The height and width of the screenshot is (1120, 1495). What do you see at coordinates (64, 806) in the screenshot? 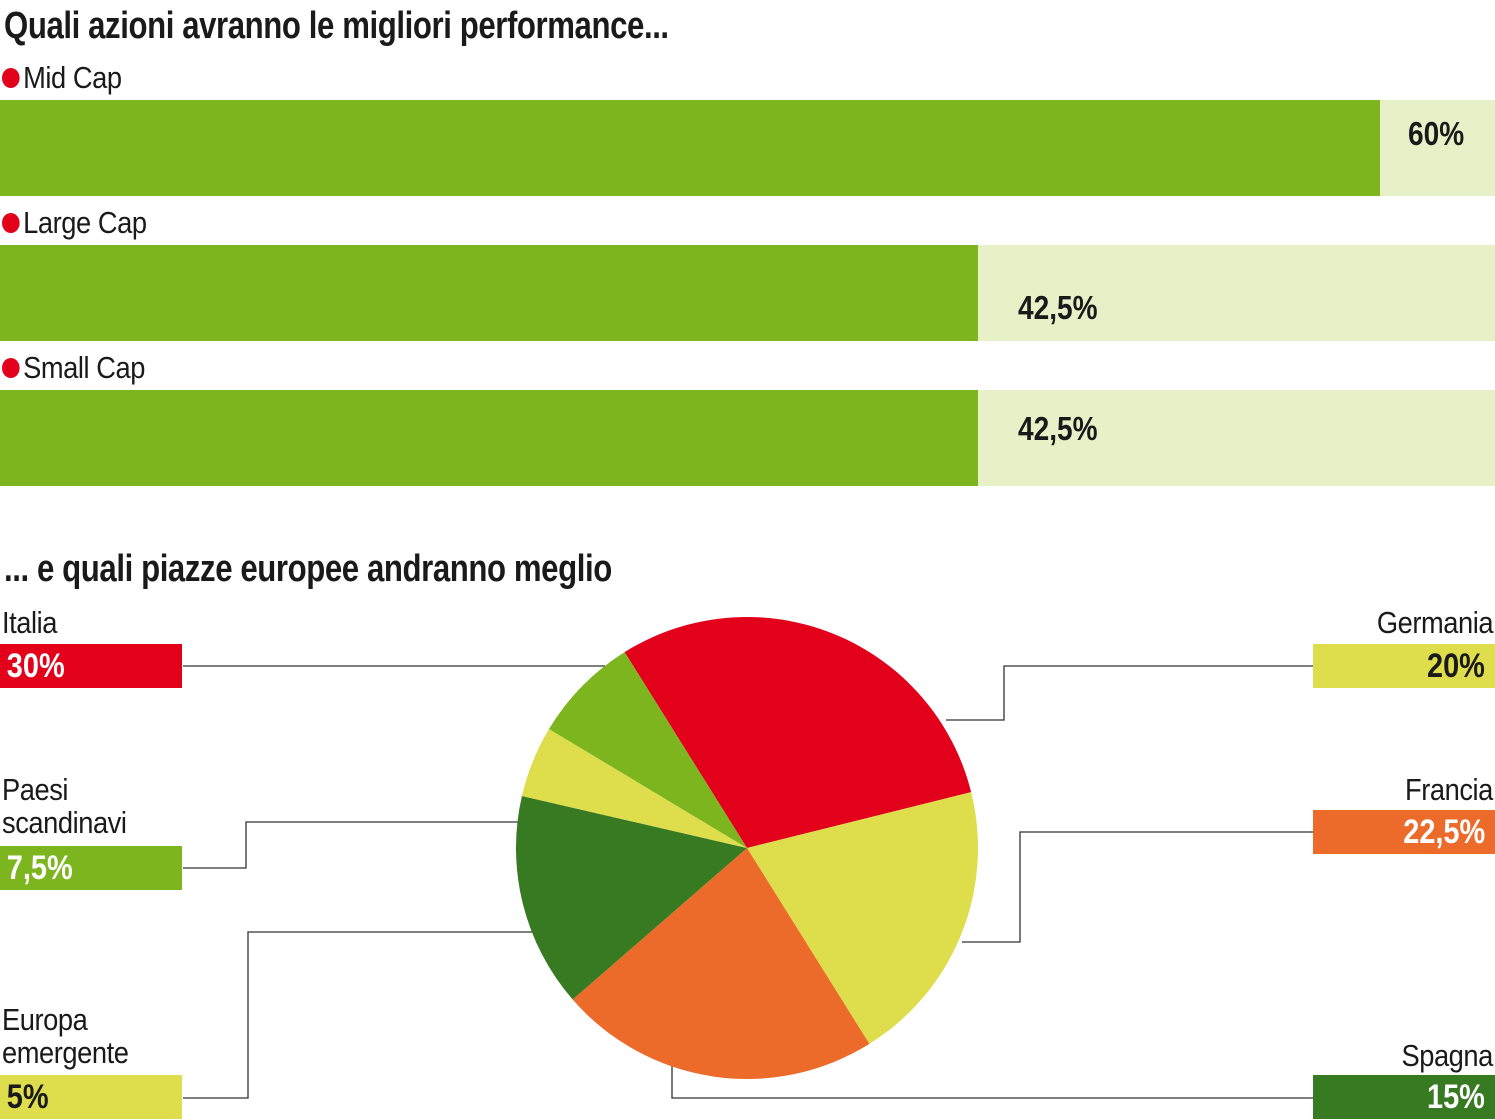
I see `pie-label-paesi-scandinavi: Paesi scandinavi` at bounding box center [64, 806].